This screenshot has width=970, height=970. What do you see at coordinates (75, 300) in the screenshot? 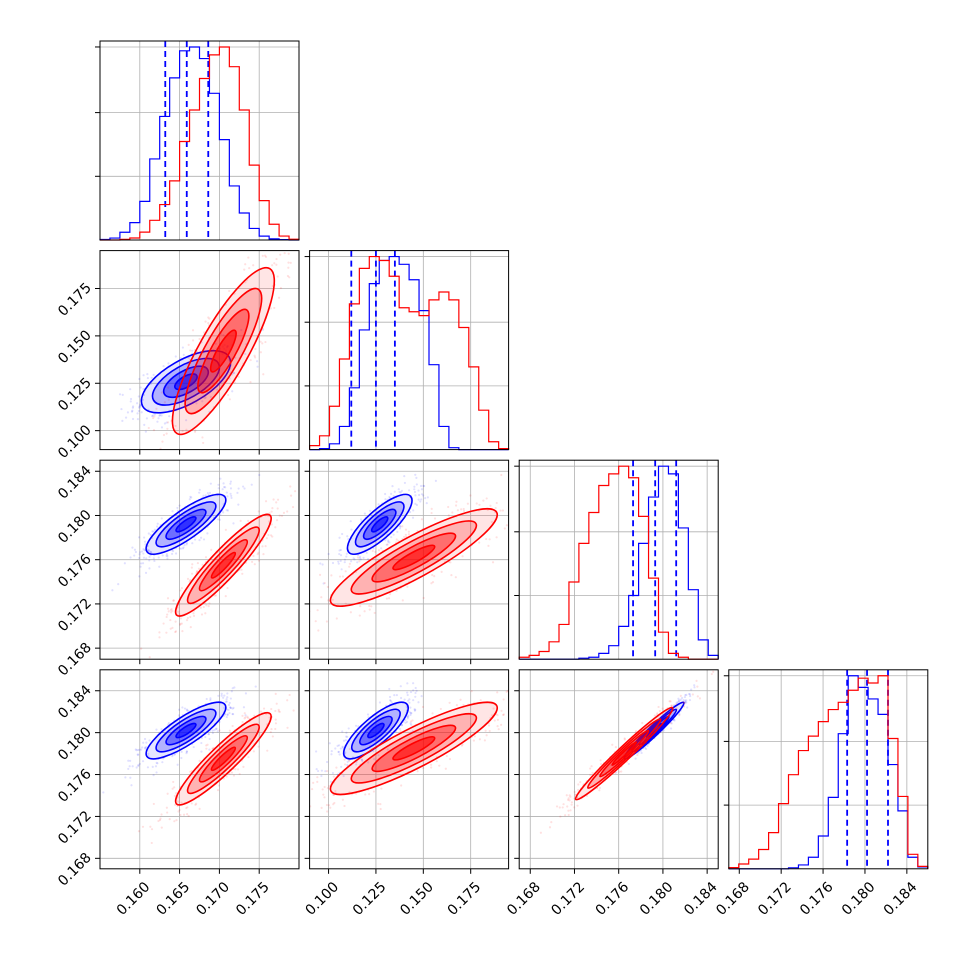
I see `y-tick-label: 0.175` at bounding box center [75, 300].